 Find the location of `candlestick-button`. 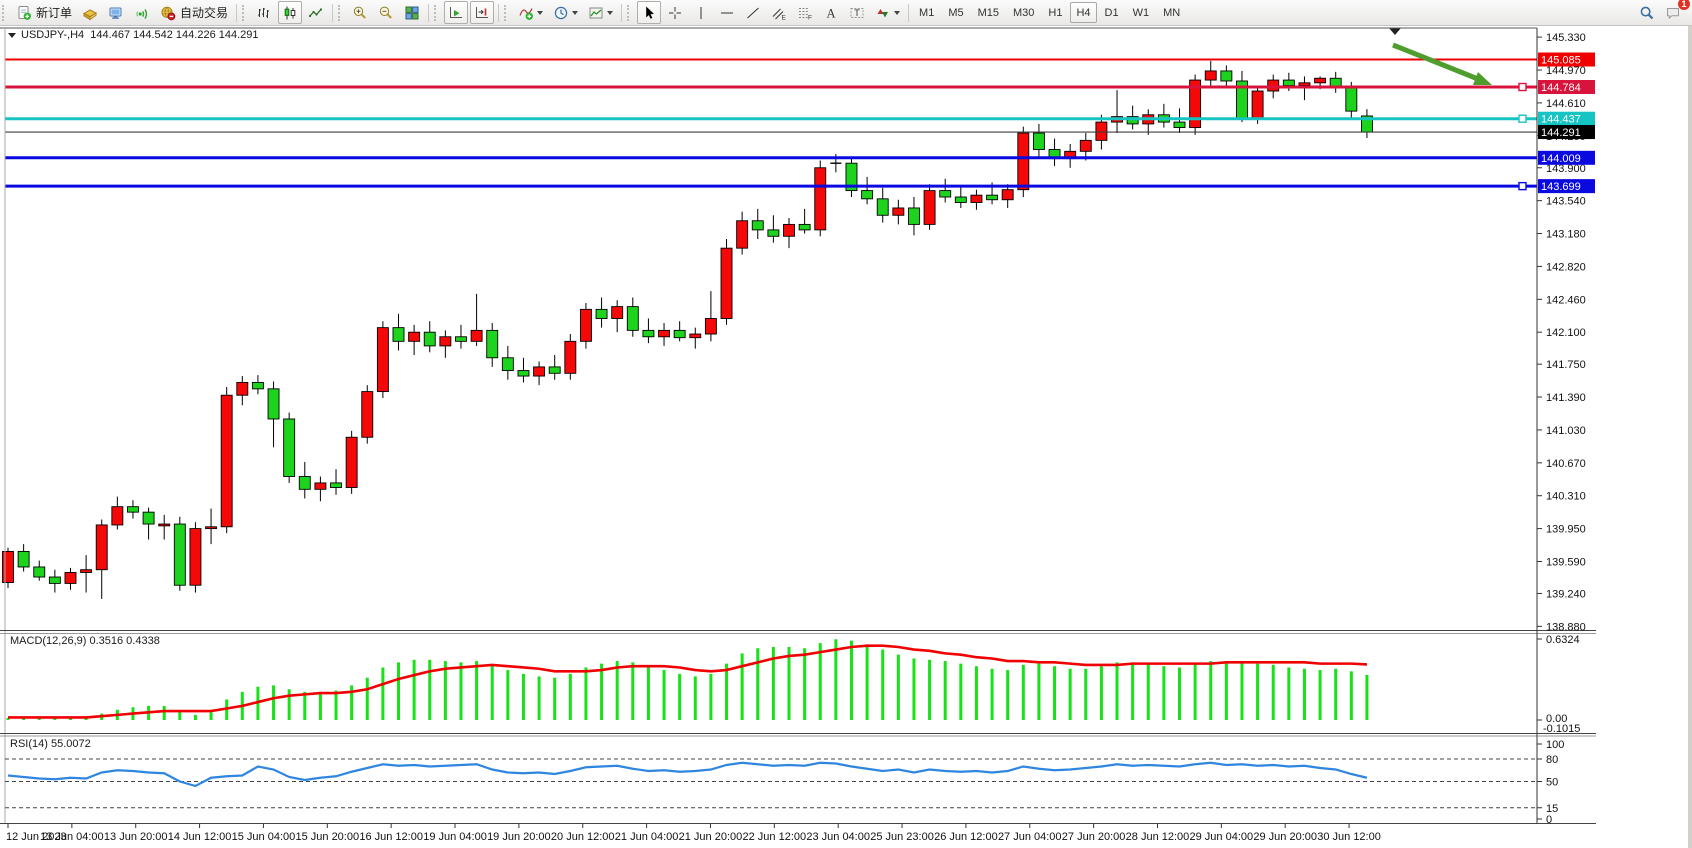

candlestick-button is located at coordinates (290, 12).